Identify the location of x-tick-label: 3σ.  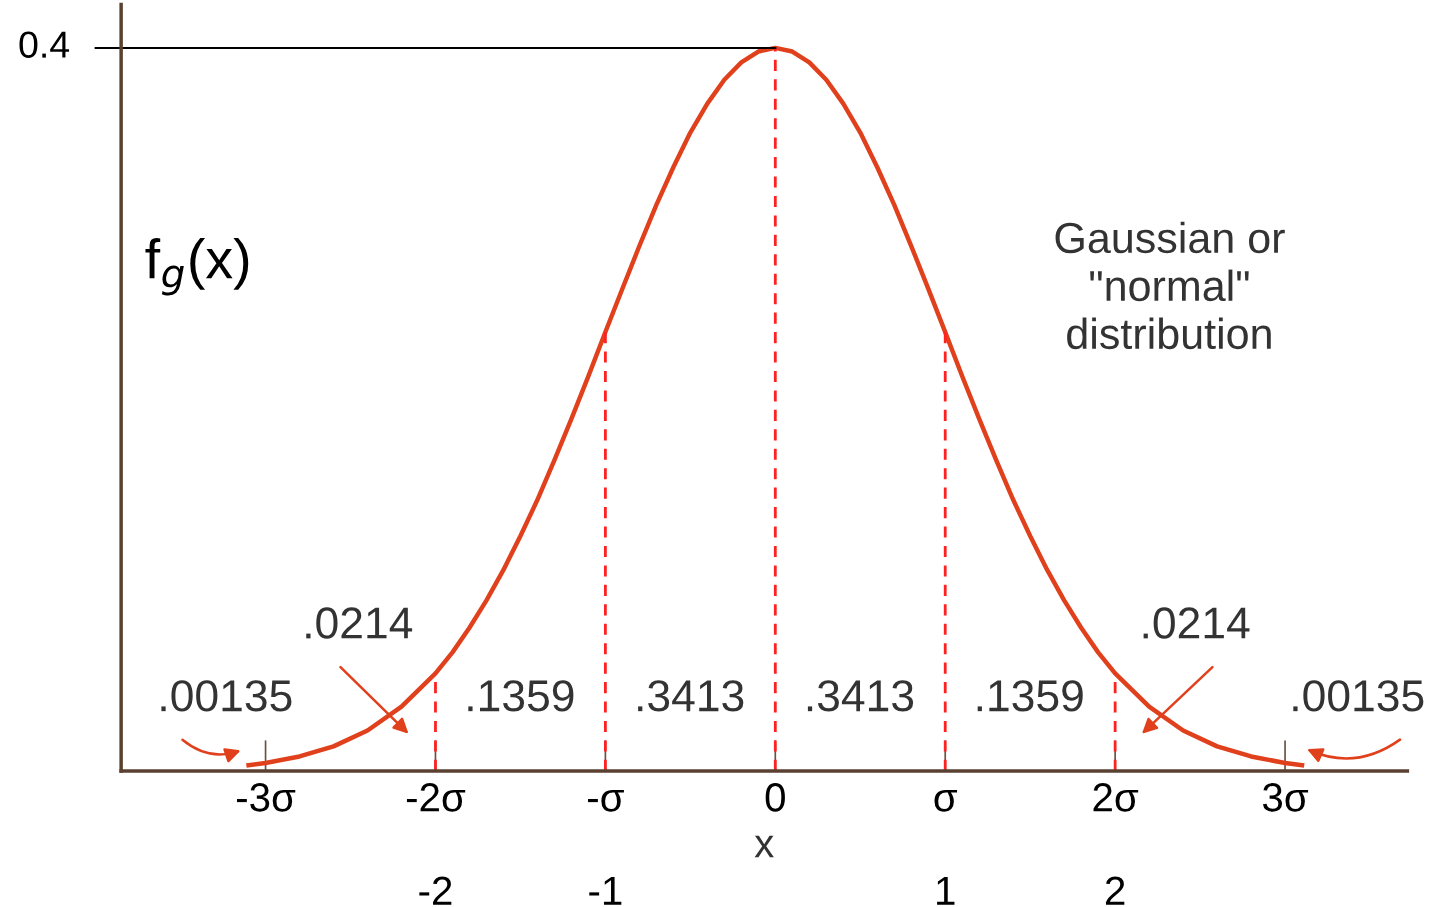
(1285, 797).